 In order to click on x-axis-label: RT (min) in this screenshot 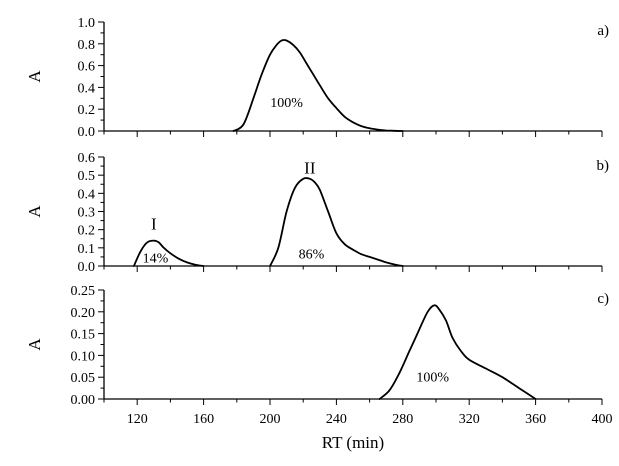, I will do `click(353, 442)`.